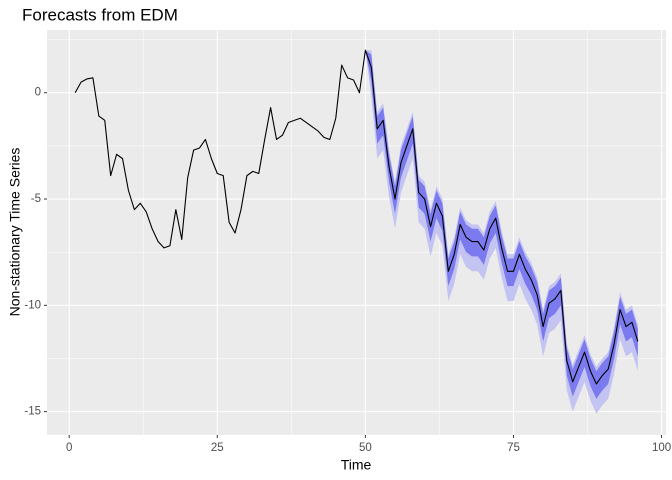  I want to click on x-tick-label: 0, so click(69, 448).